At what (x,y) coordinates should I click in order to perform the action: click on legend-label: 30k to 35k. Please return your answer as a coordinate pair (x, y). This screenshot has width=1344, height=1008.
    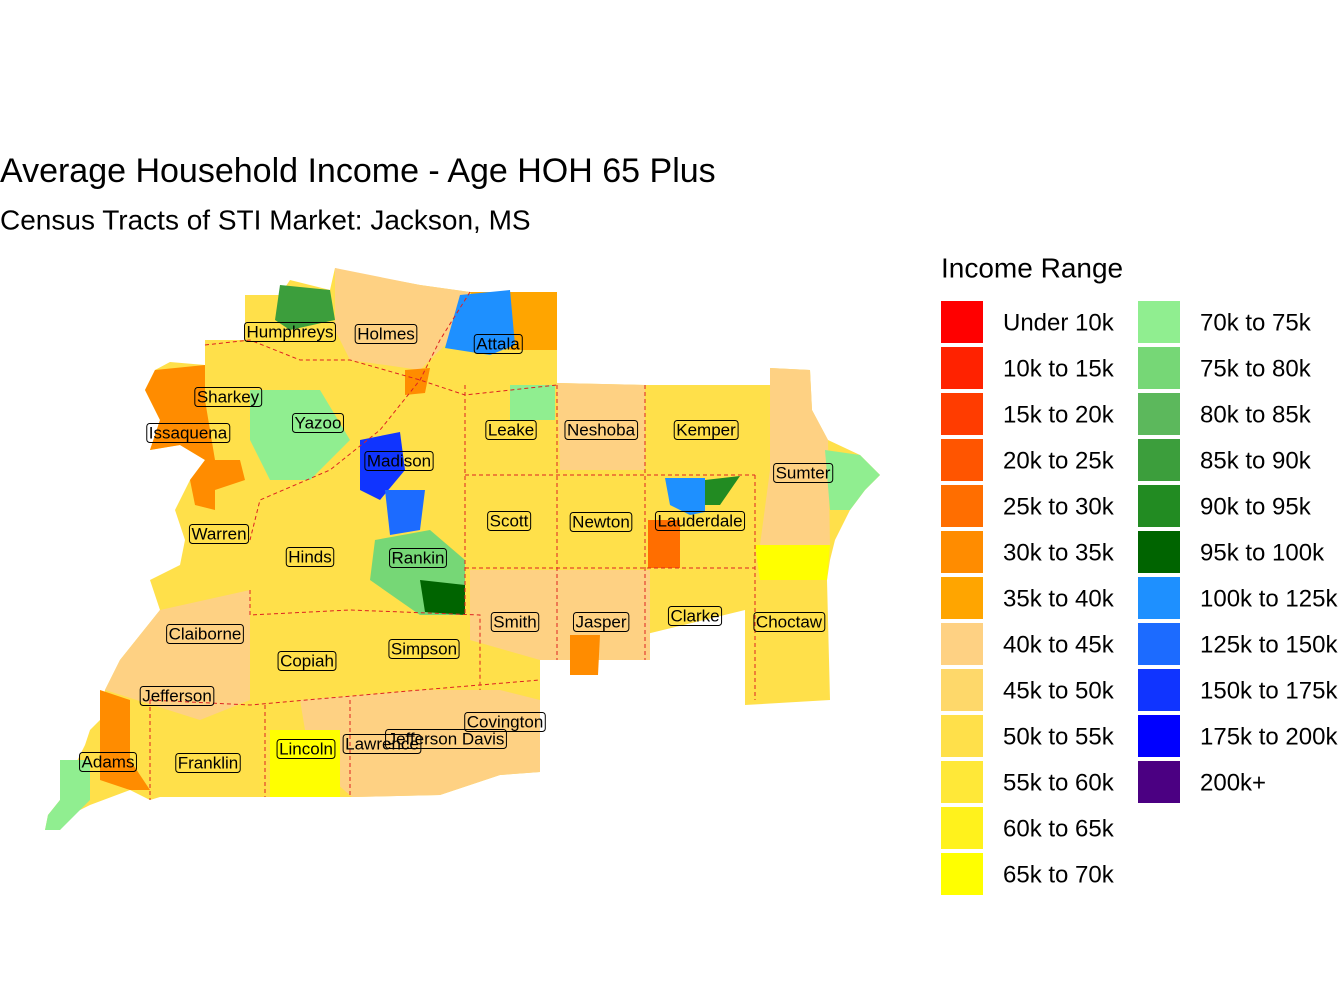
    Looking at the image, I should click on (1059, 552).